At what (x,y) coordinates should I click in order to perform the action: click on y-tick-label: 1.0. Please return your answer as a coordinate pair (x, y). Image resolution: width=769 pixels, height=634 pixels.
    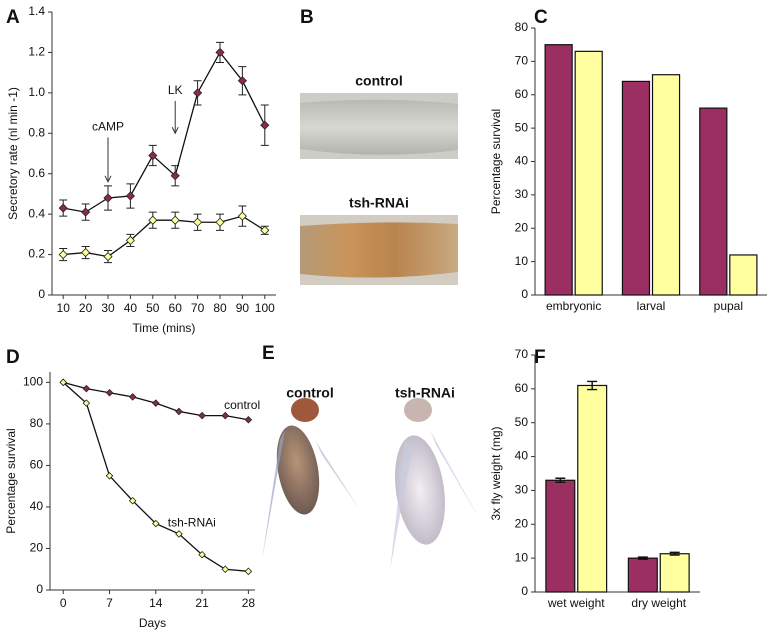
    Looking at the image, I should click on (36, 92).